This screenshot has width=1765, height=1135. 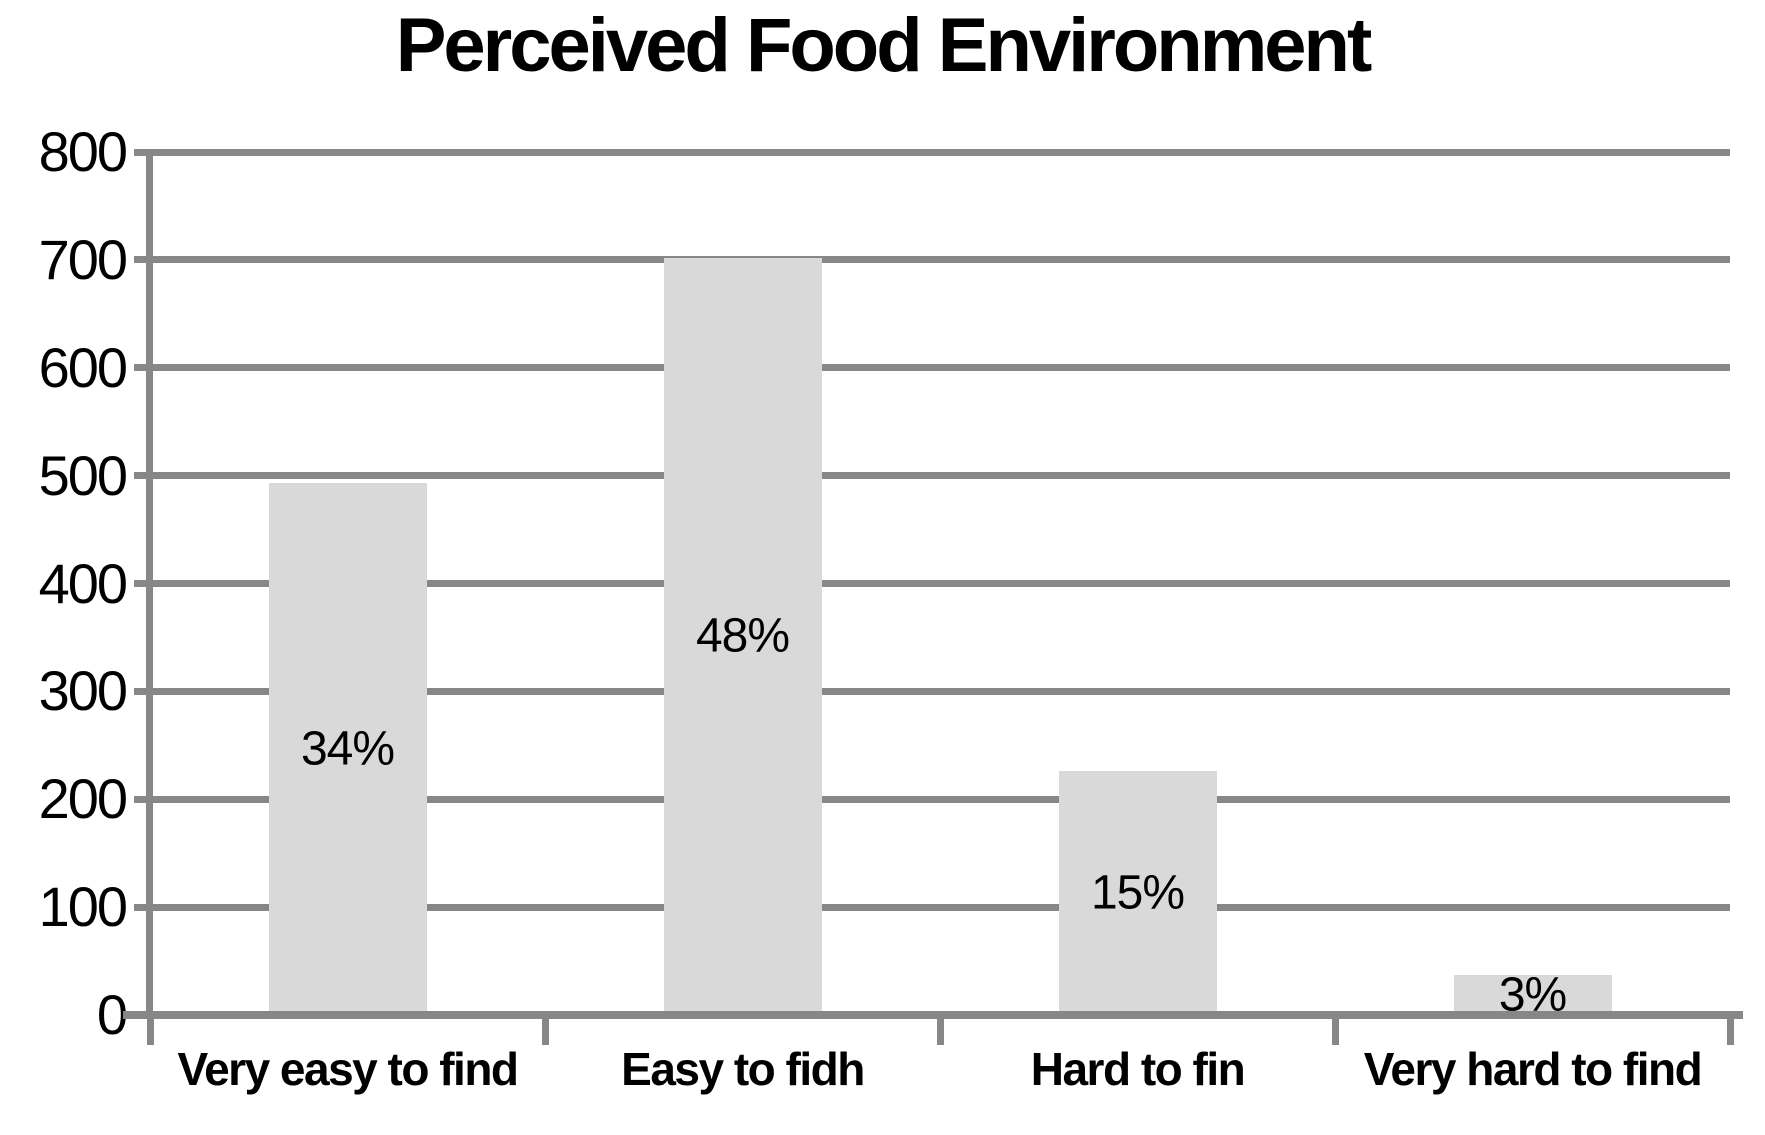 I want to click on bar-value-label-2: 48%, so click(x=742, y=636).